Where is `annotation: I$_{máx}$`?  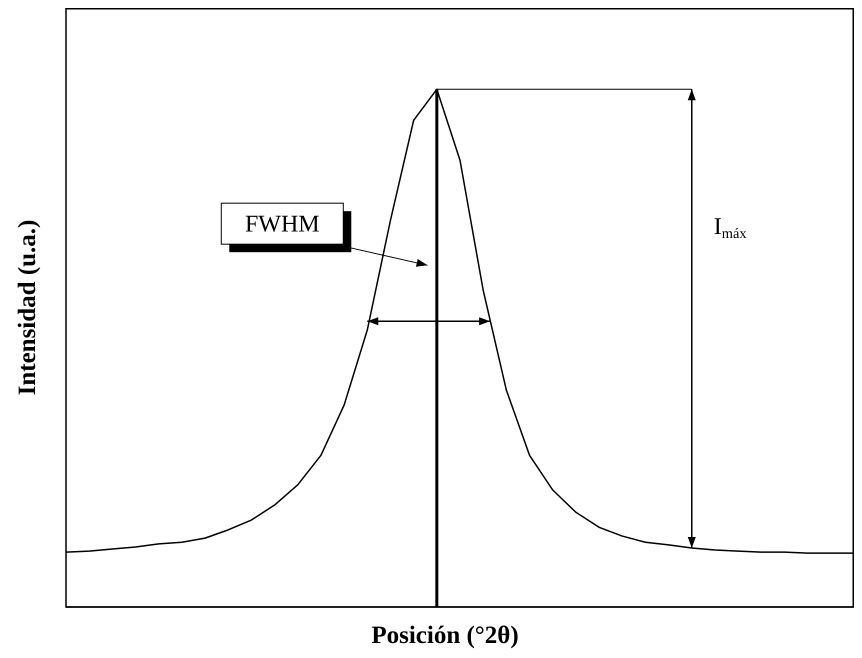
annotation: I$_{máx}$ is located at coordinates (731, 228).